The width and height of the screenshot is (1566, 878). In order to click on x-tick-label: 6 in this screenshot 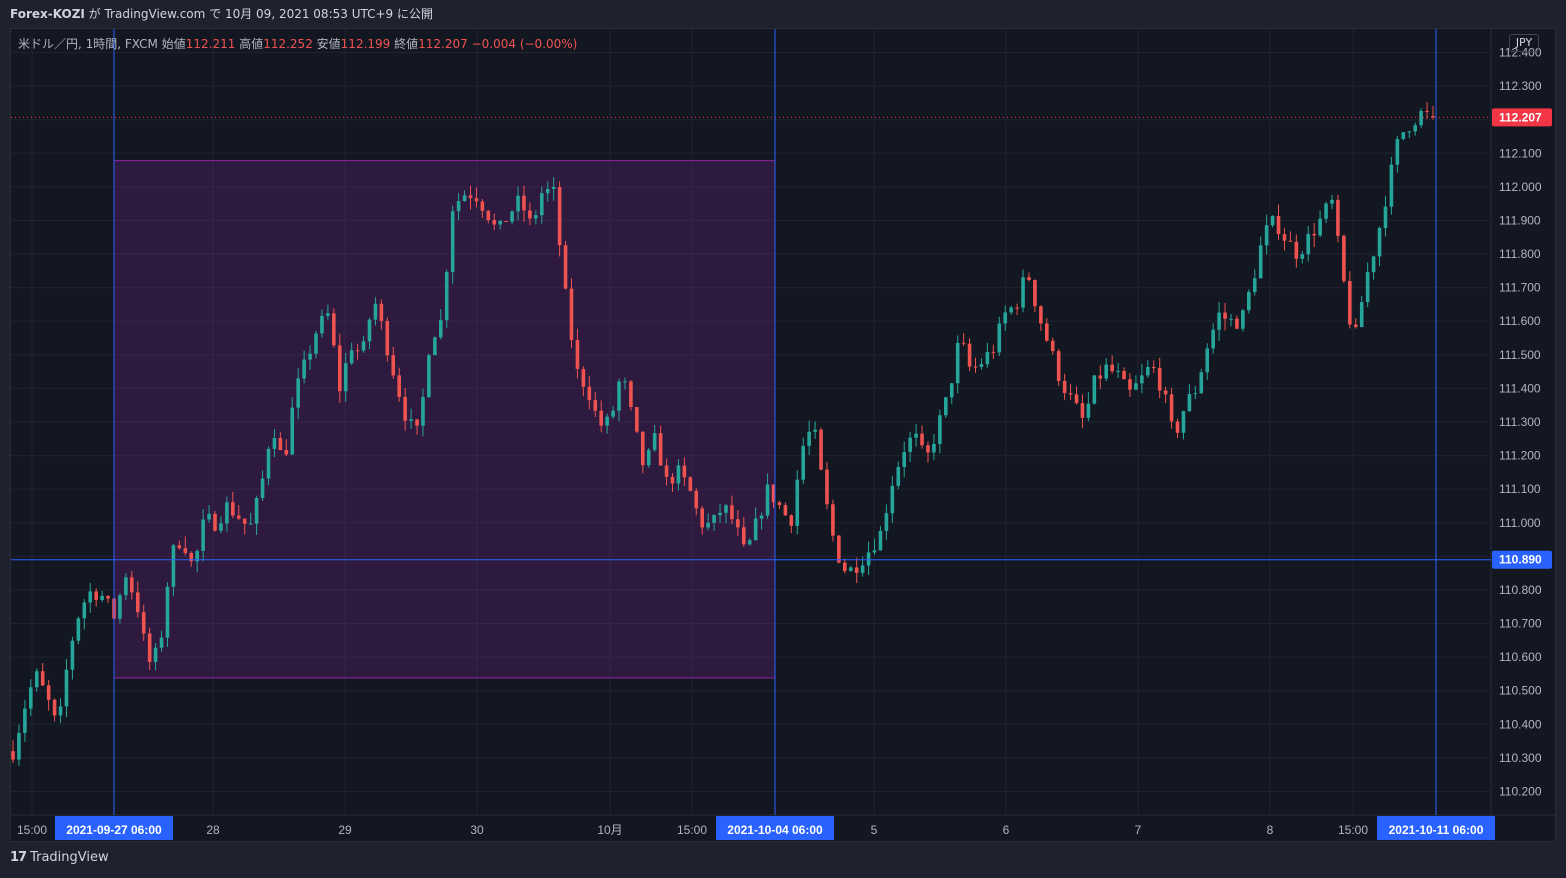, I will do `click(1006, 830)`.